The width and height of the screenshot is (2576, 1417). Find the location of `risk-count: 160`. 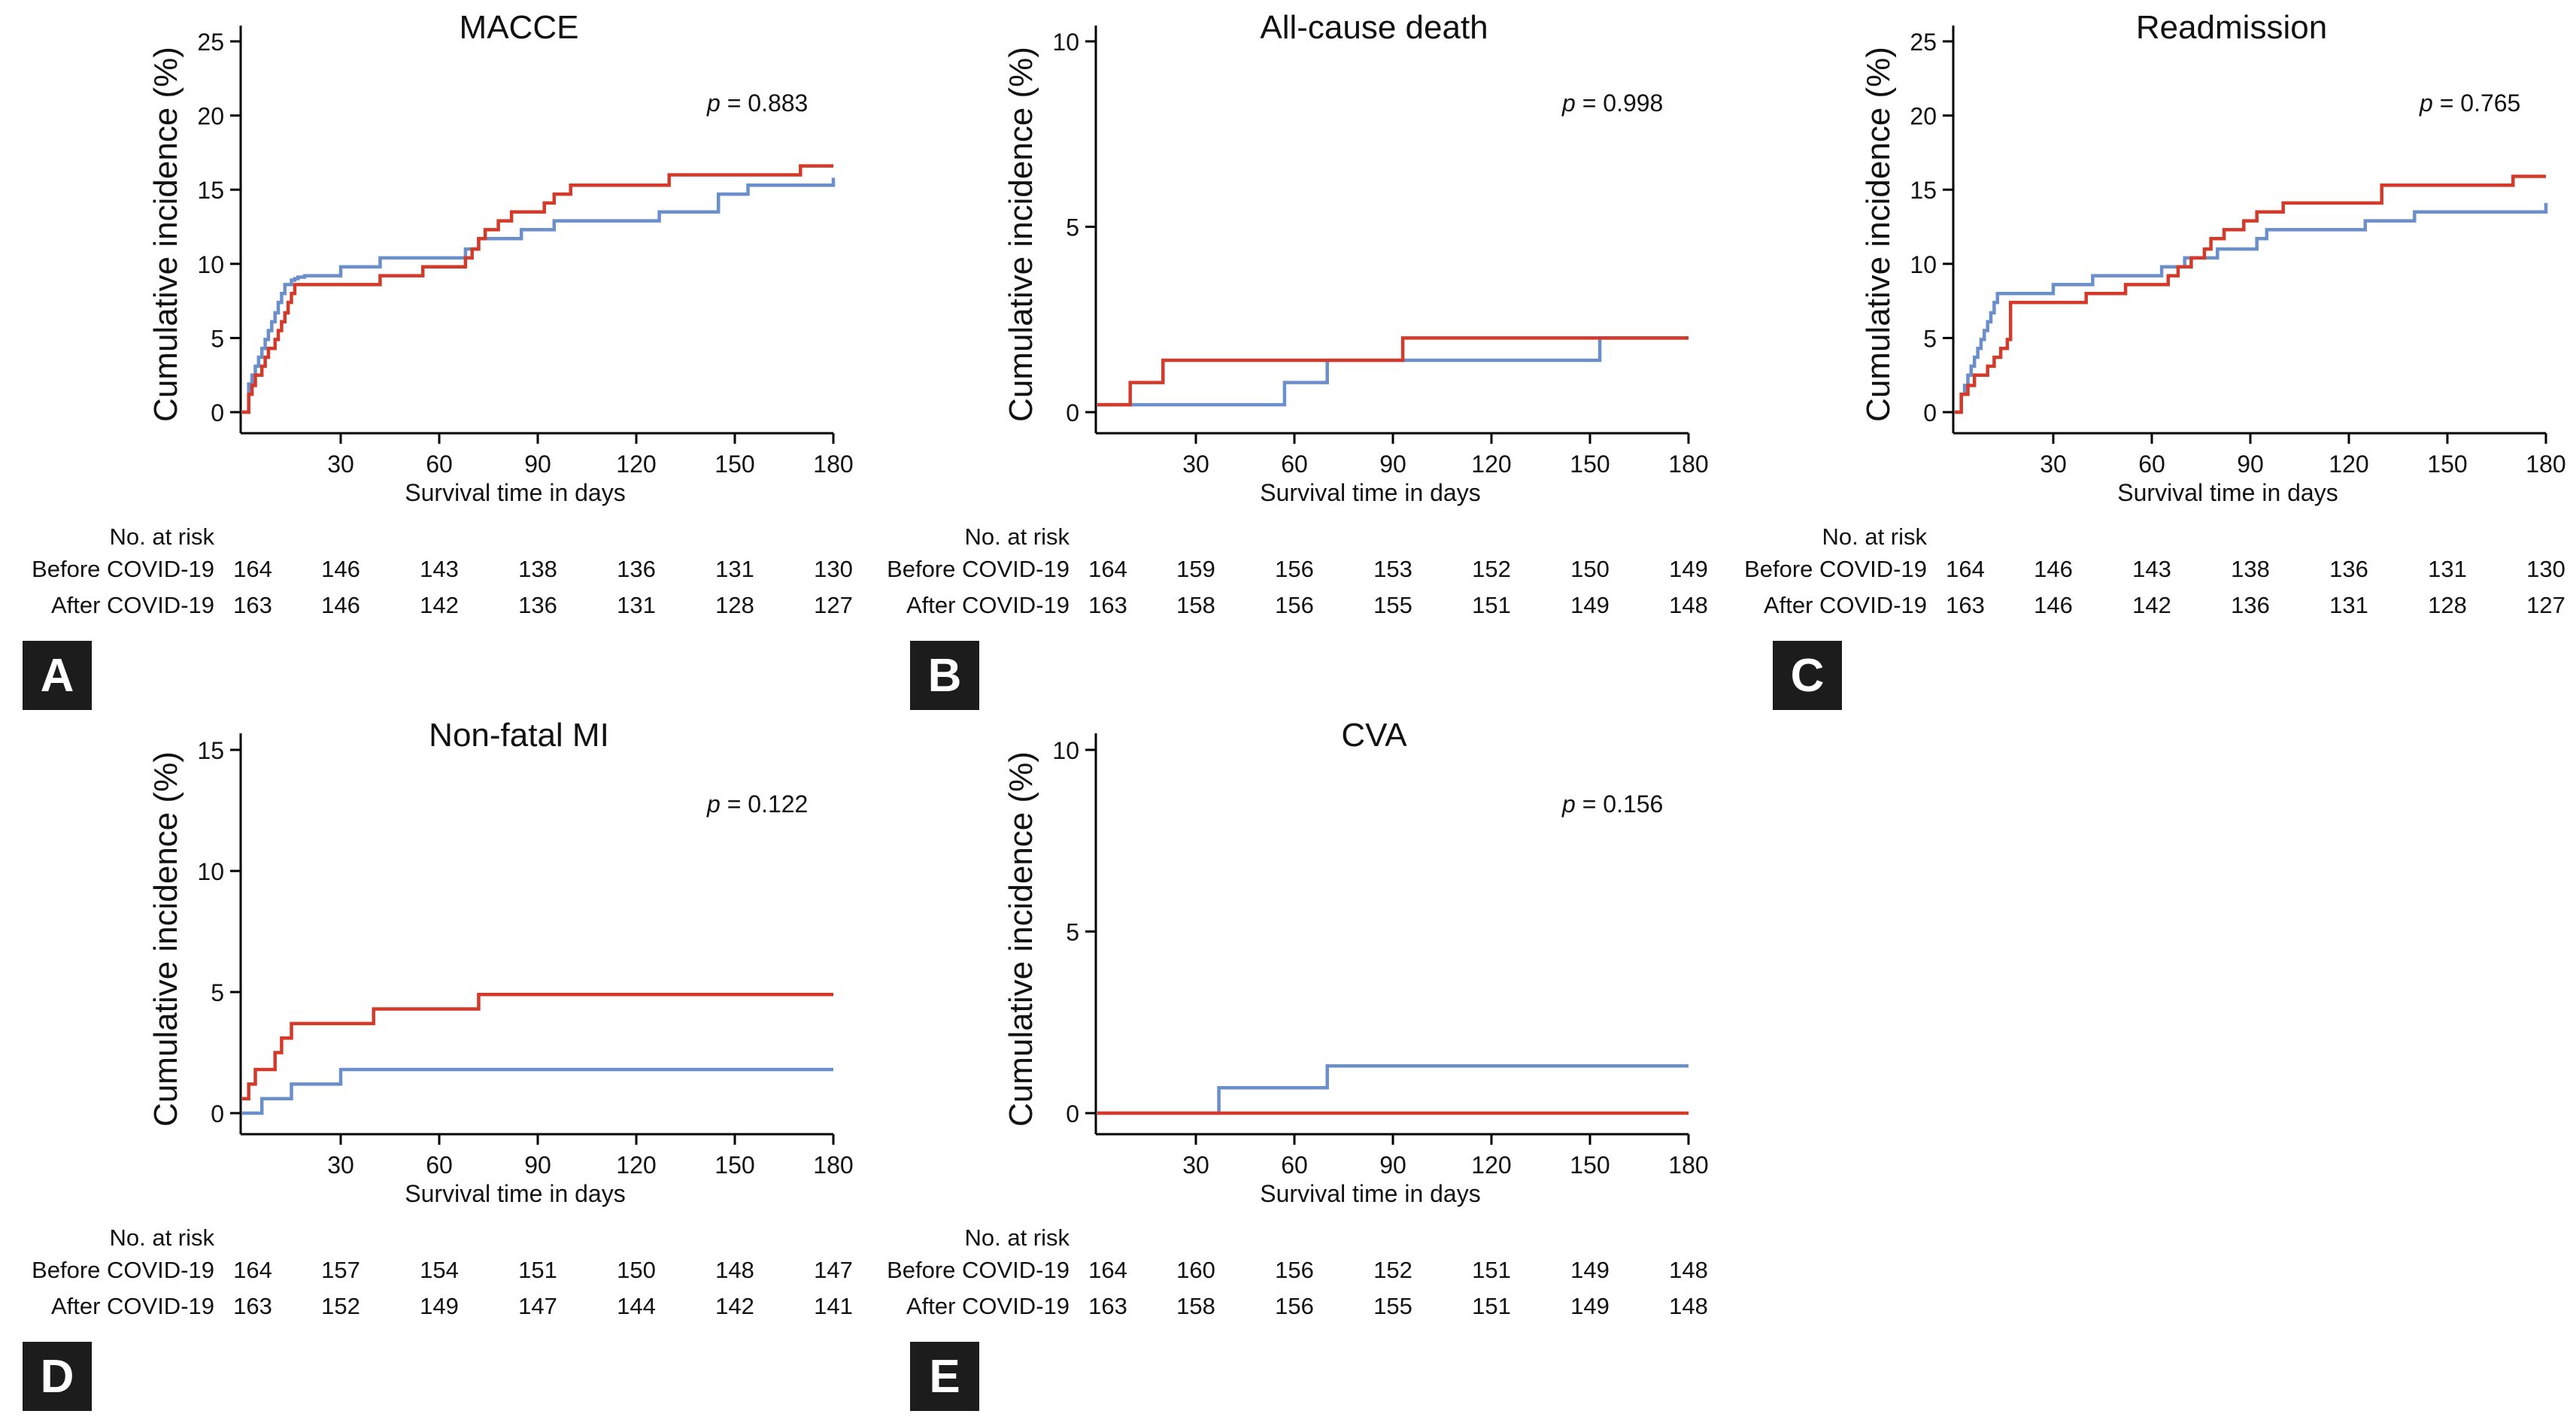

risk-count: 160 is located at coordinates (1195, 1270).